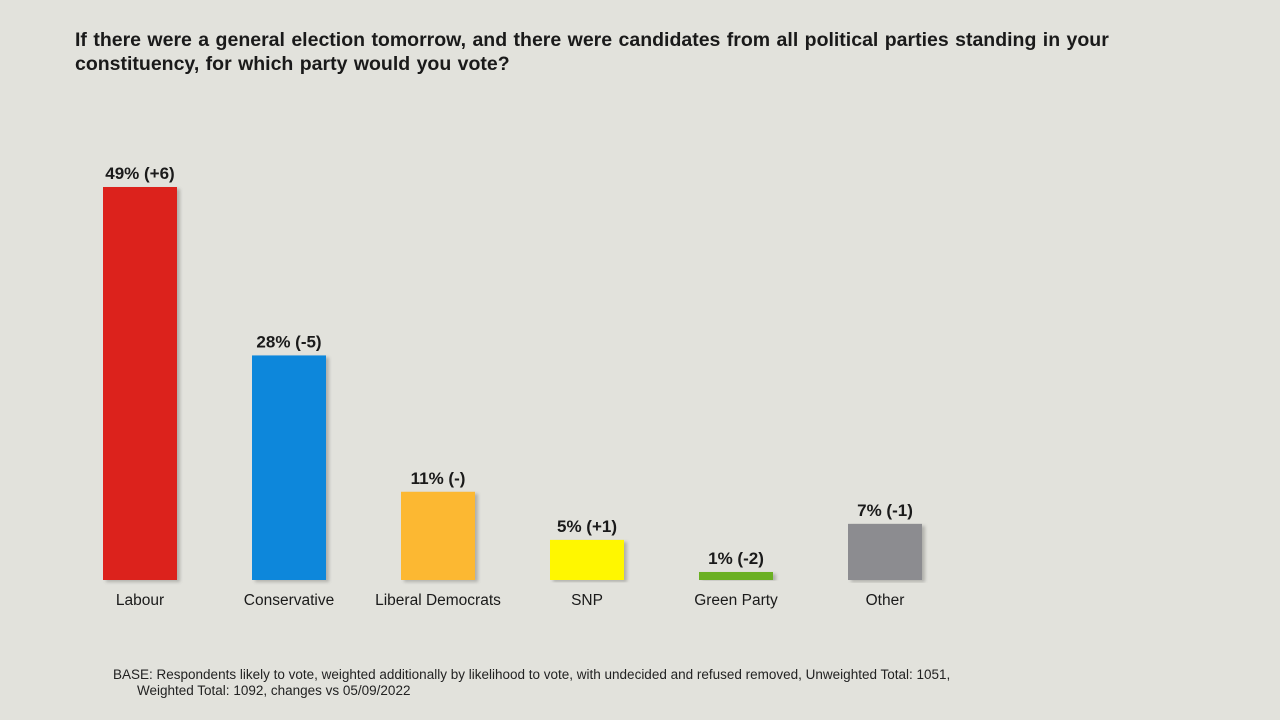 Image resolution: width=1280 pixels, height=720 pixels. Describe the element at coordinates (289, 467) in the screenshot. I see `bar-conservative` at that location.